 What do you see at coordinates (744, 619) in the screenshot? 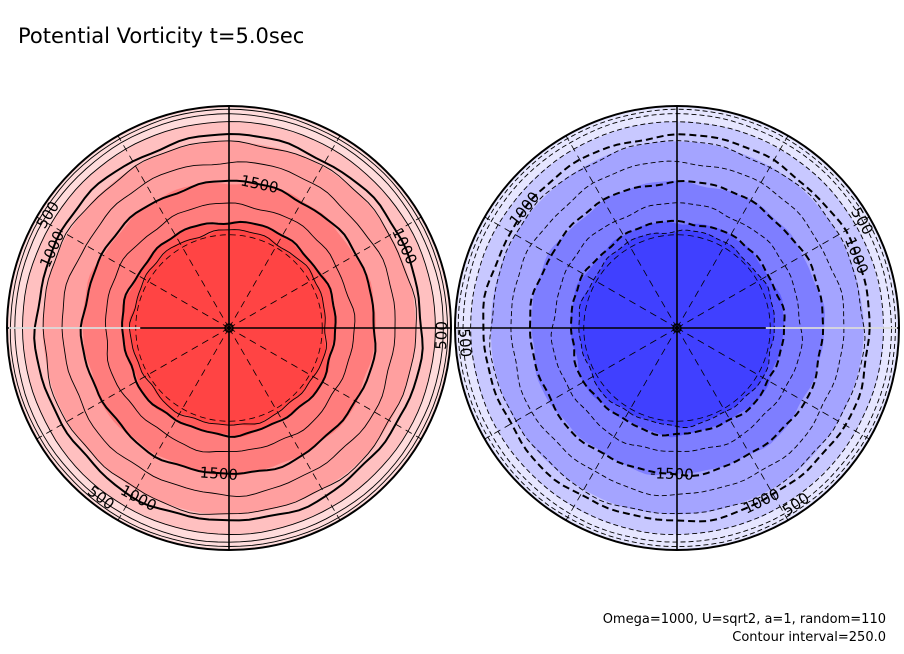
I see `parameters-footnote: Omega=1000, U=sqrt2, a=1, random=110` at bounding box center [744, 619].